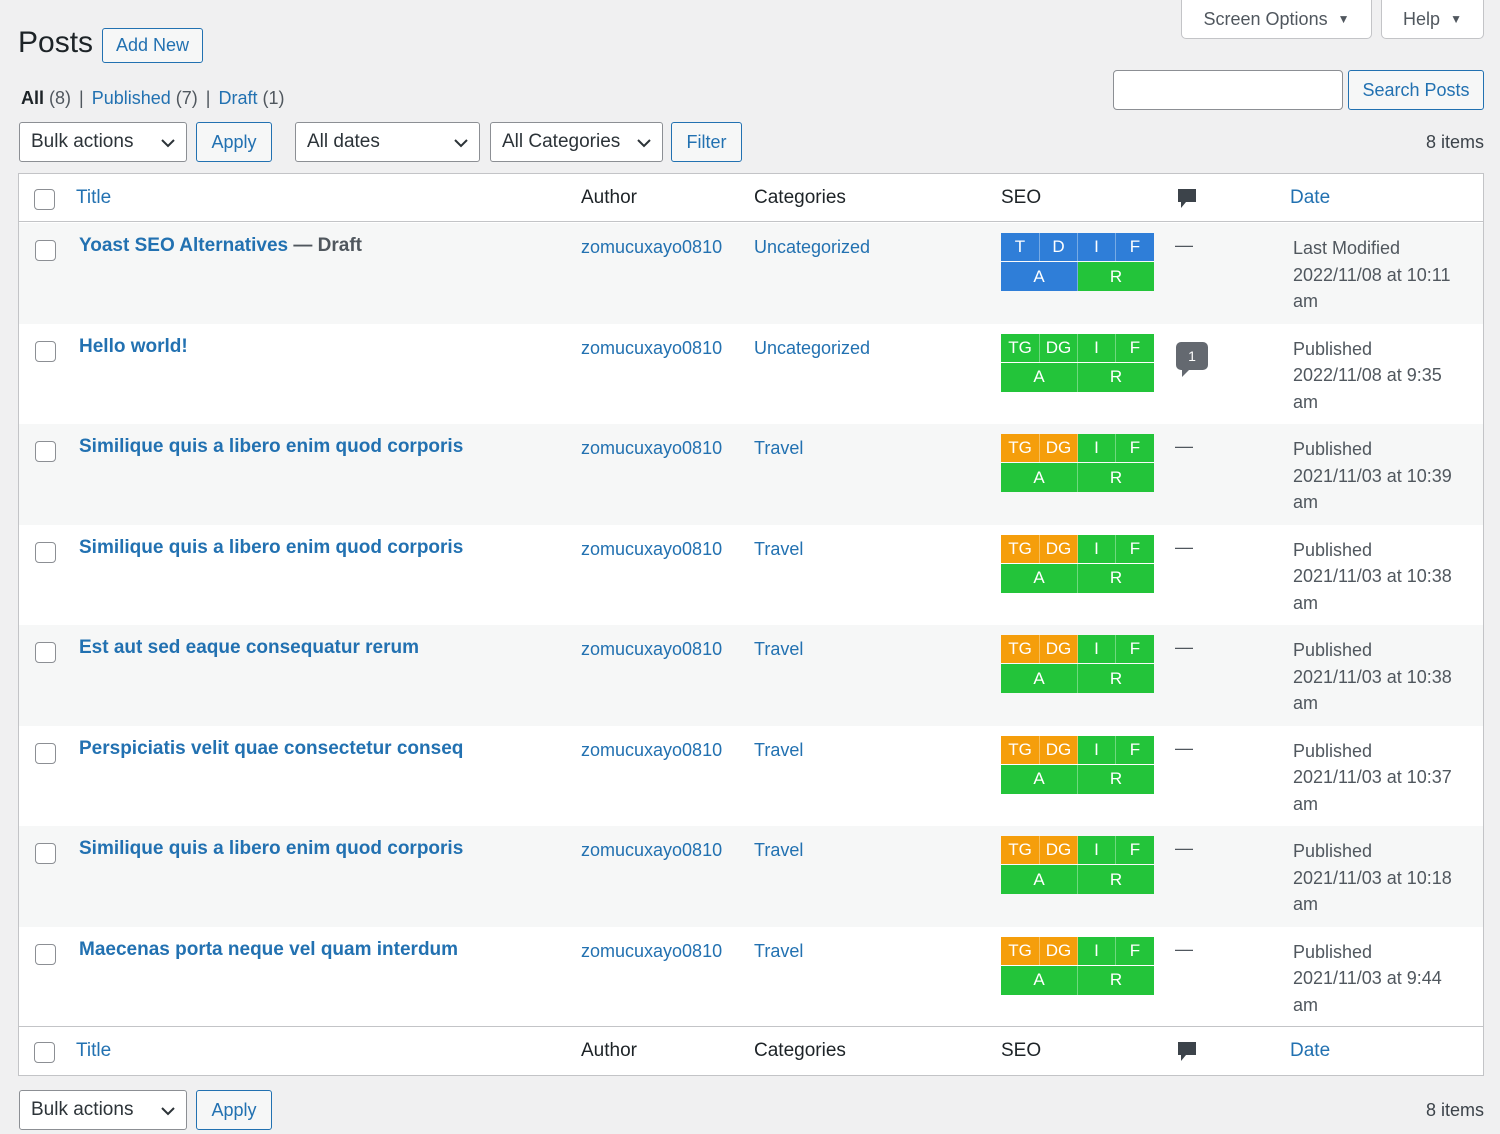 The height and width of the screenshot is (1134, 1500). What do you see at coordinates (133, 346) in the screenshot?
I see `post-title-link: Hello world!` at bounding box center [133, 346].